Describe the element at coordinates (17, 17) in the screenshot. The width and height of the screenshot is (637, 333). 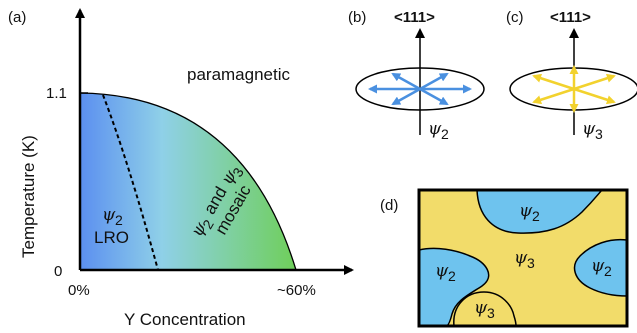
I see `panel-a-label: (a)` at that location.